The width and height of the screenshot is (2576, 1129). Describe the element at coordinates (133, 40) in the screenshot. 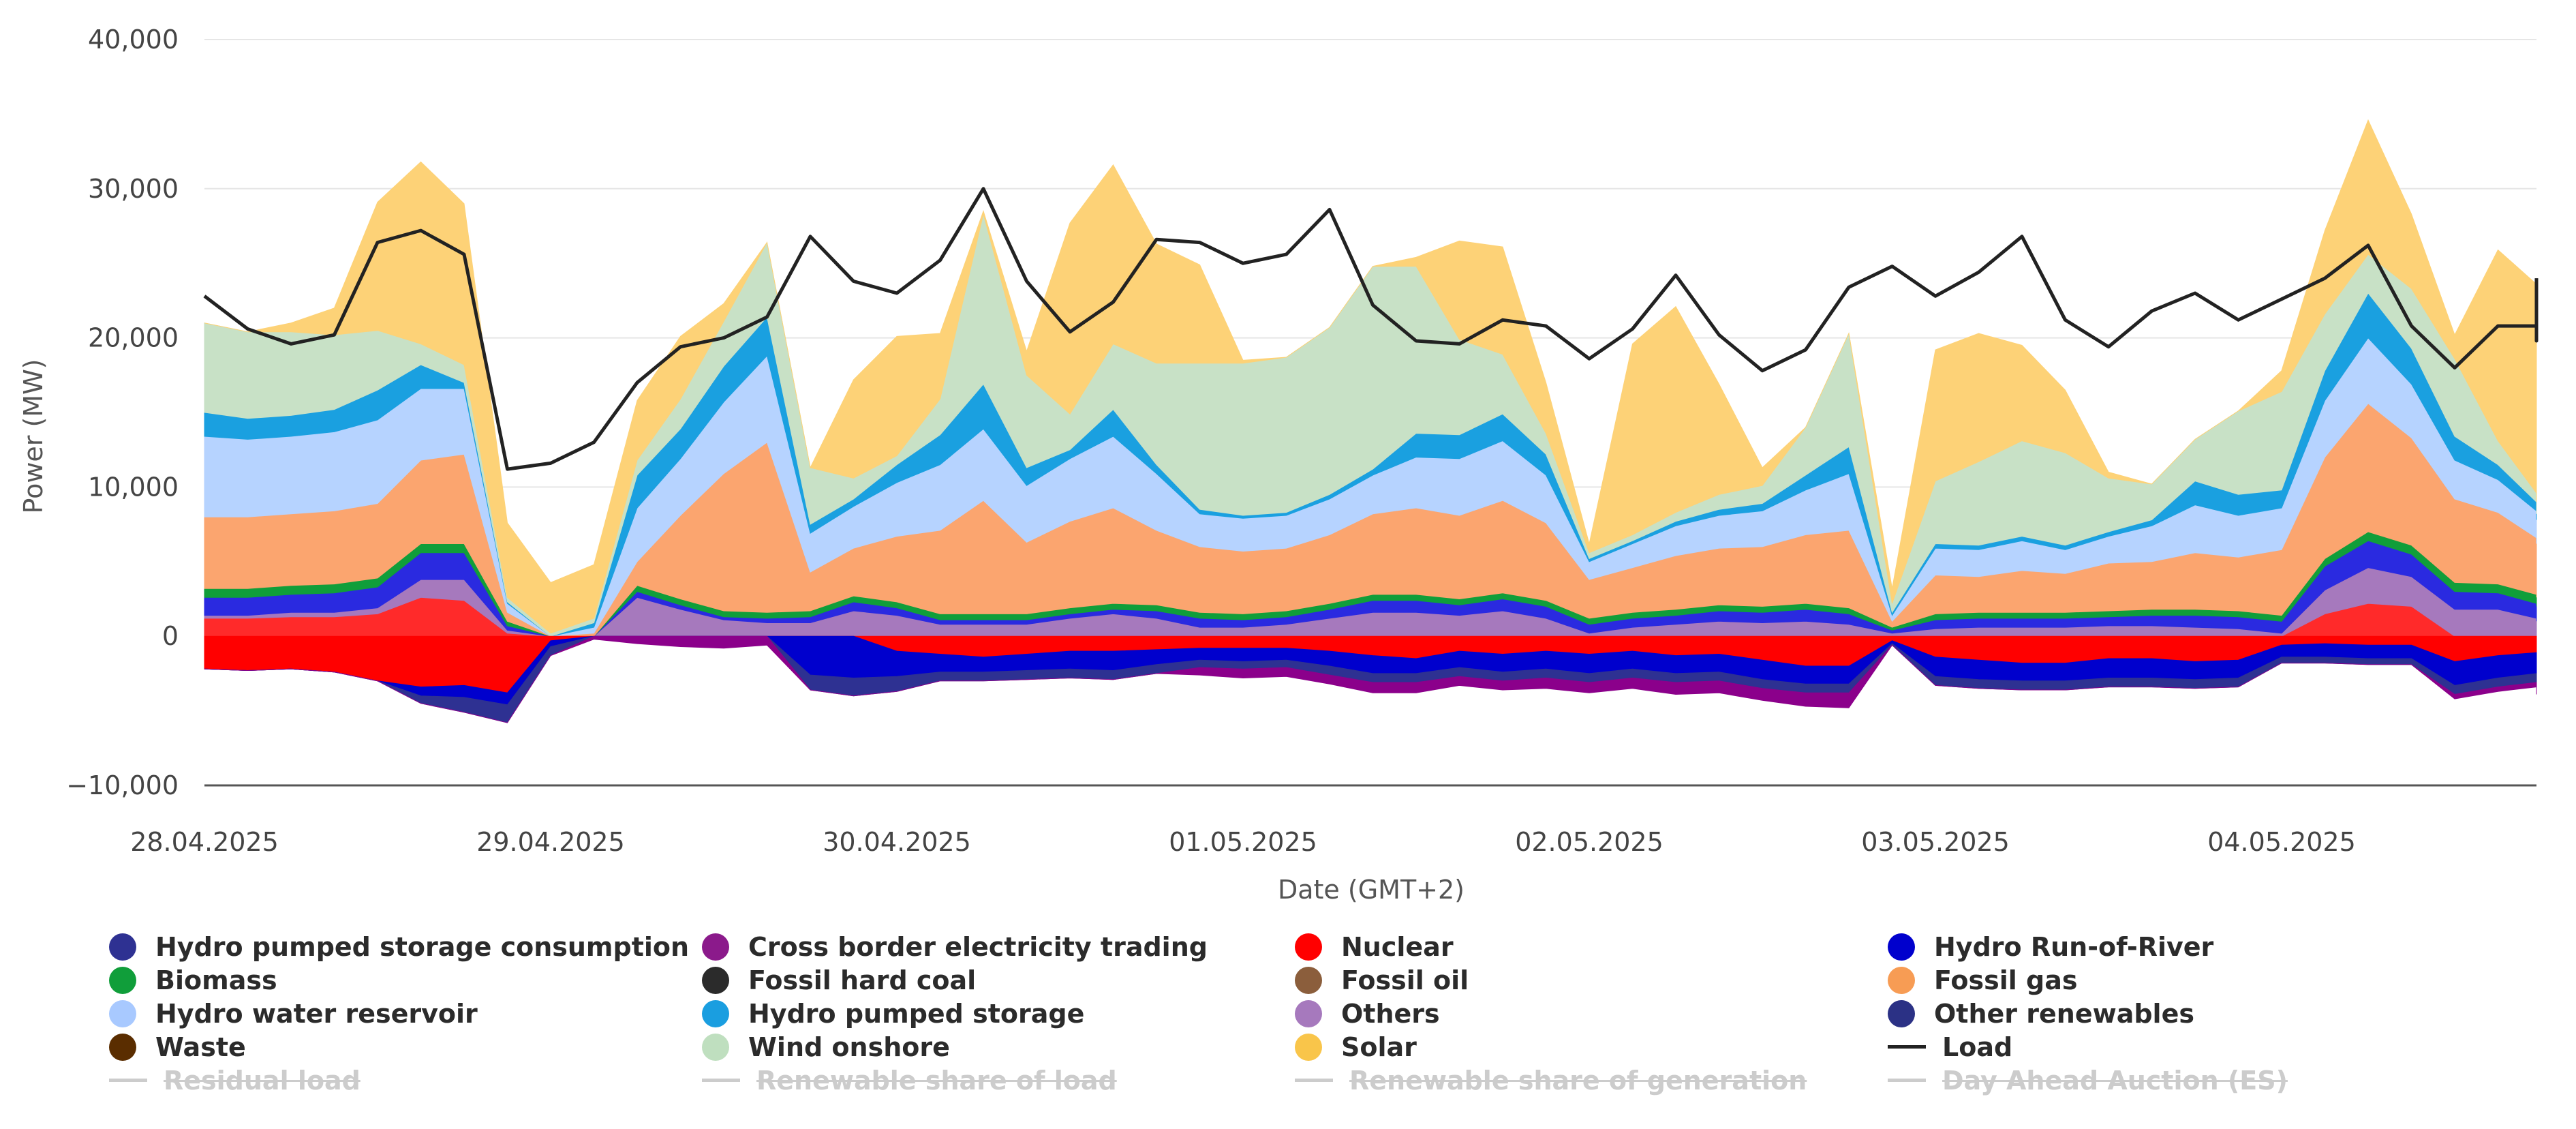

I see `y-tick-label: 40,000` at that location.